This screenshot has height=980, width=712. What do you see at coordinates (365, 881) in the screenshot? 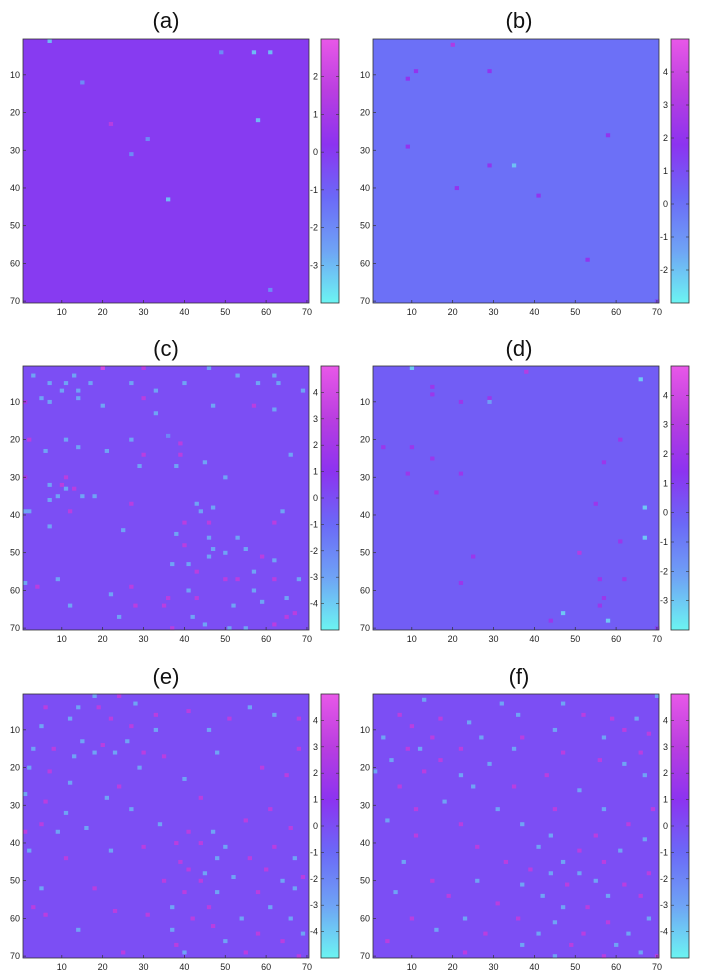
I see `y-tick-label: 50` at bounding box center [365, 881].